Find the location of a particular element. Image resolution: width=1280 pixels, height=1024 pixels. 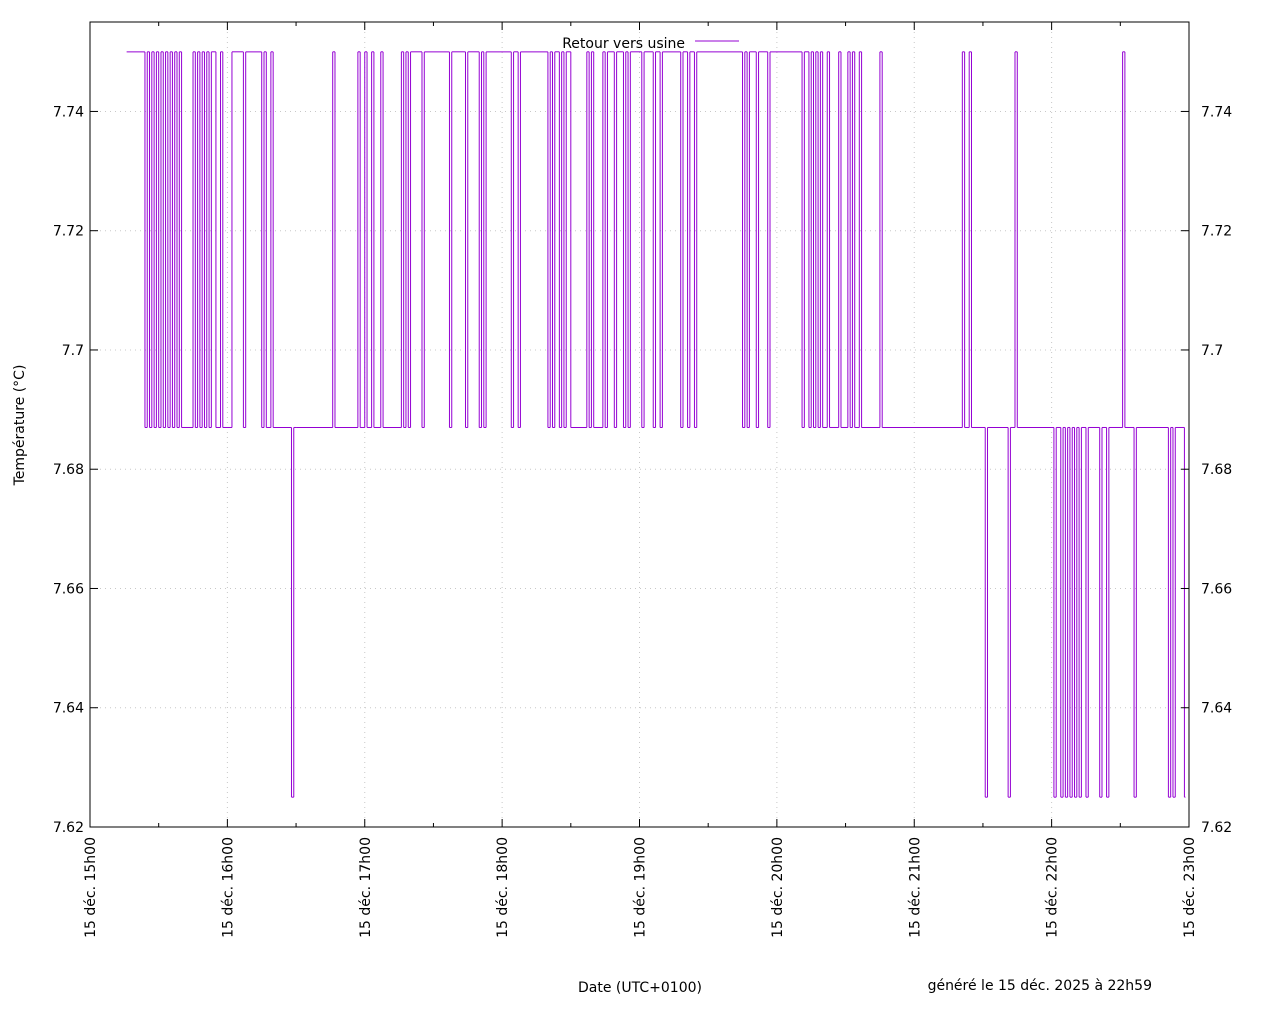

y-tick-label-right: 7.66 is located at coordinates (1216, 589).